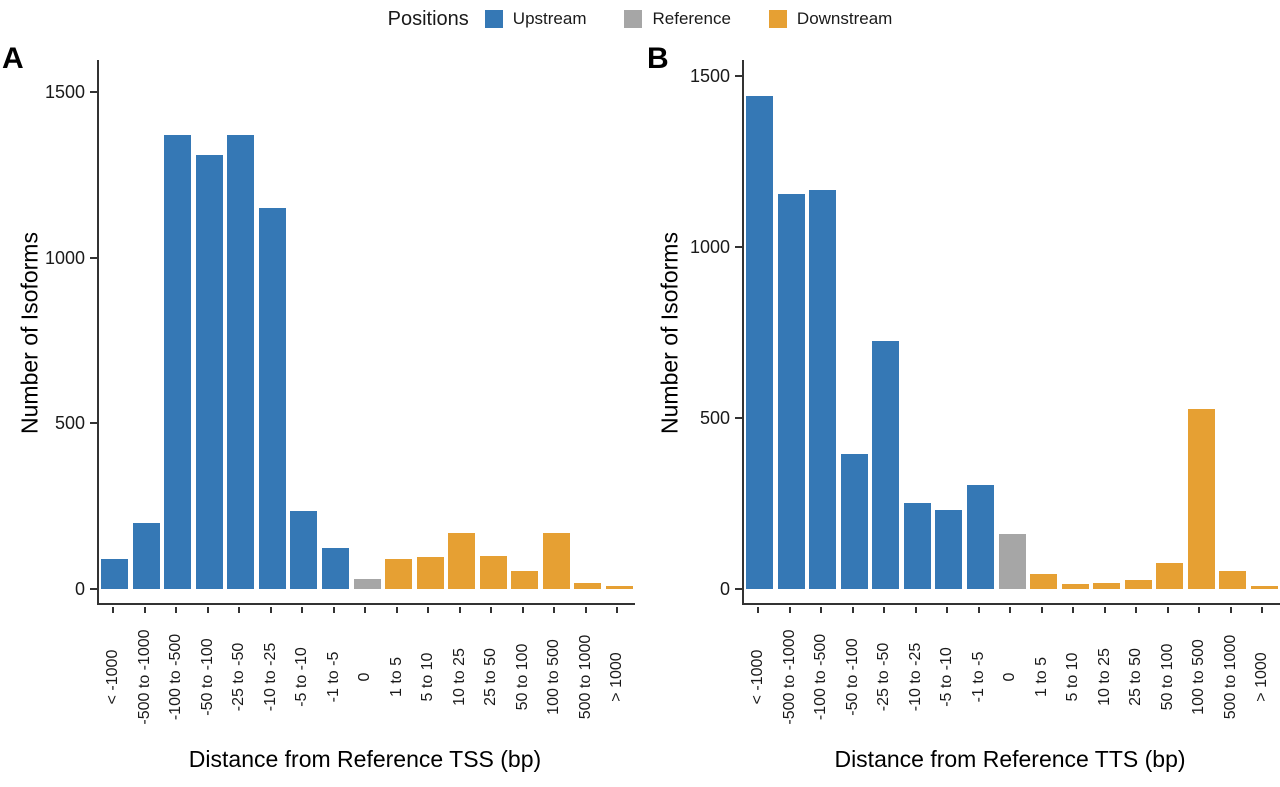 The height and width of the screenshot is (787, 1280). I want to click on x-slot-25-to-50: 25 to 50, so click(1136, 677).